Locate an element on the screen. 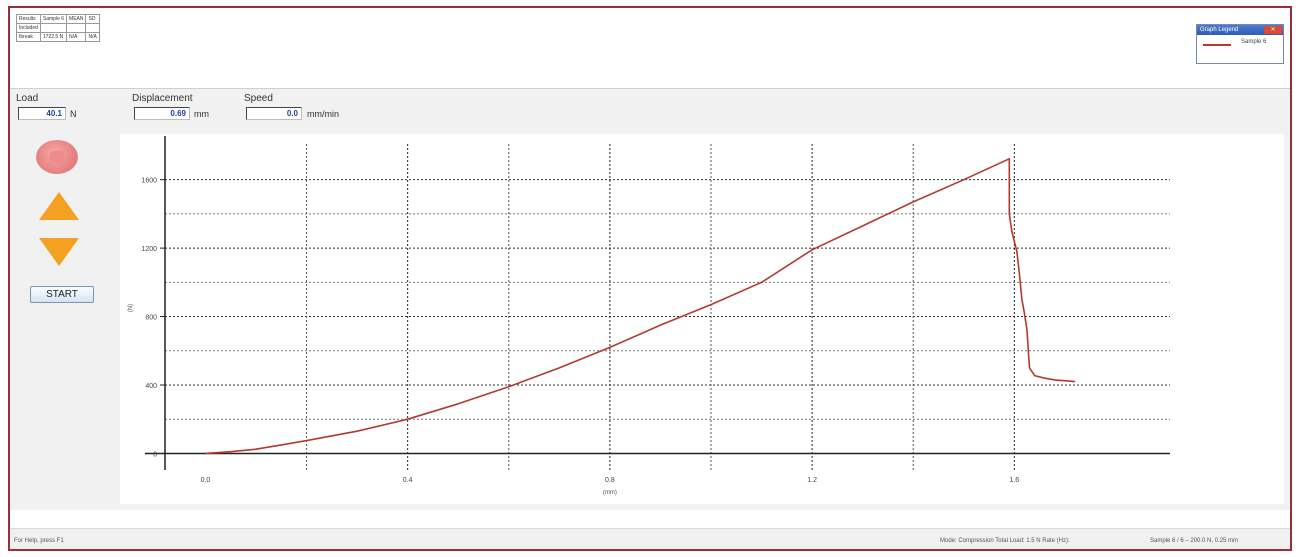  legend-series-swatch is located at coordinates (1217, 45).